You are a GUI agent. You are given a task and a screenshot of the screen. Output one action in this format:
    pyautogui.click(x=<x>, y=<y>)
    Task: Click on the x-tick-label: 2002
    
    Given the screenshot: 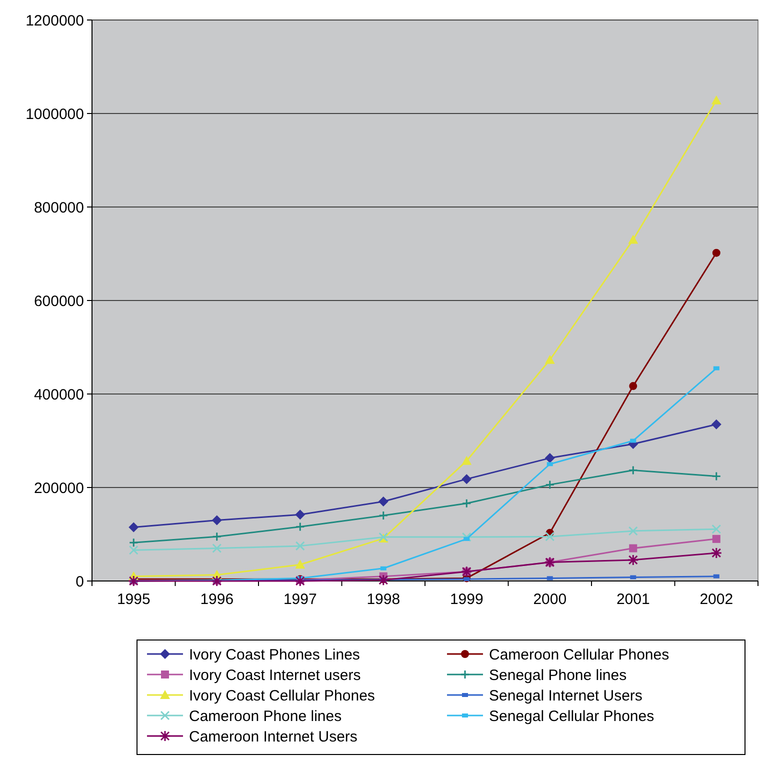 What is the action you would take?
    pyautogui.click(x=717, y=599)
    